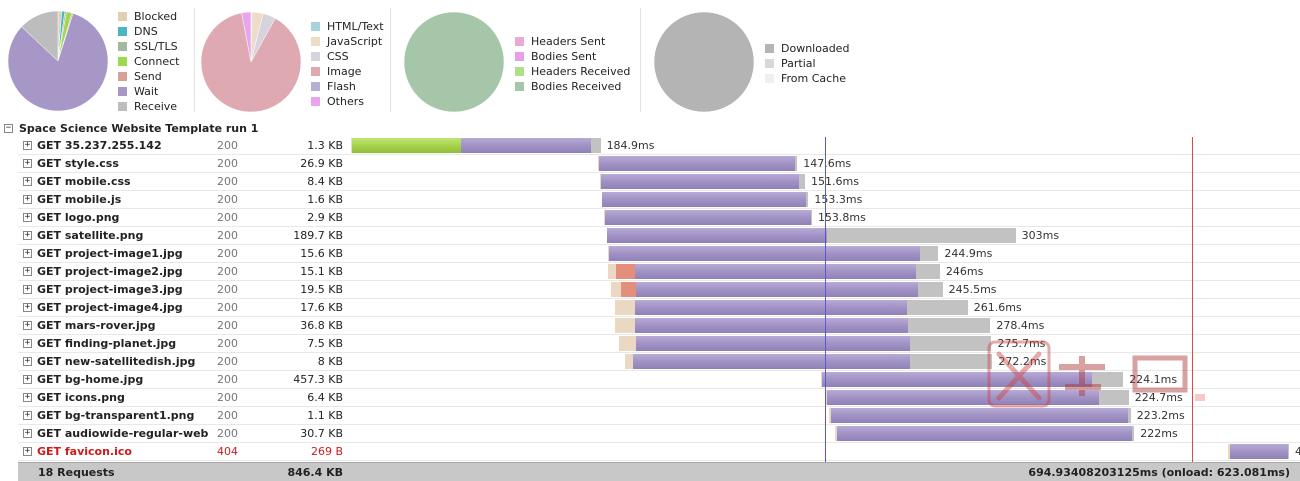 The width and height of the screenshot is (1300, 481). What do you see at coordinates (390, 60) in the screenshot?
I see `summary-divider` at bounding box center [390, 60].